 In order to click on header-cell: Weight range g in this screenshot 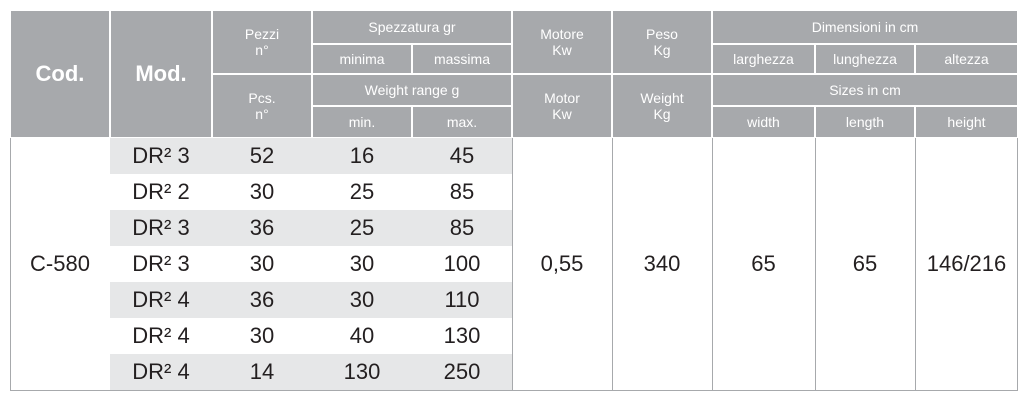, I will do `click(412, 90)`.